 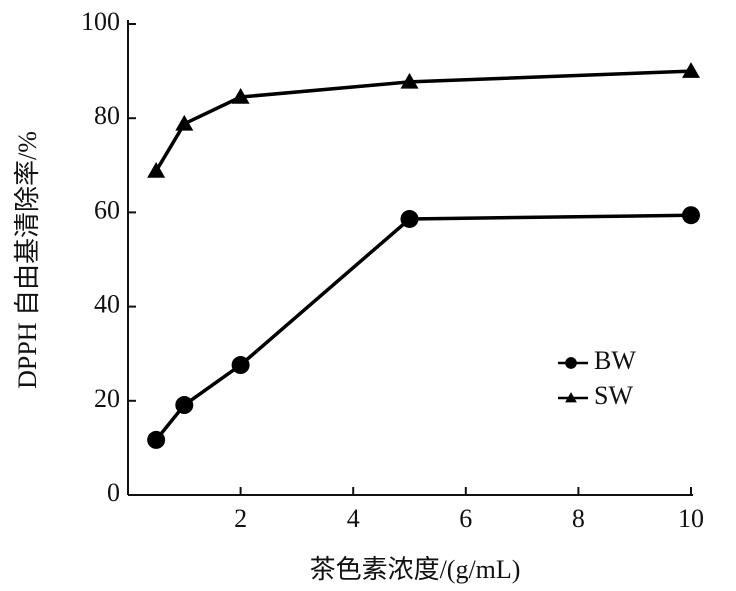 What do you see at coordinates (100, 21) in the screenshot?
I see `y-tick-label: 100` at bounding box center [100, 21].